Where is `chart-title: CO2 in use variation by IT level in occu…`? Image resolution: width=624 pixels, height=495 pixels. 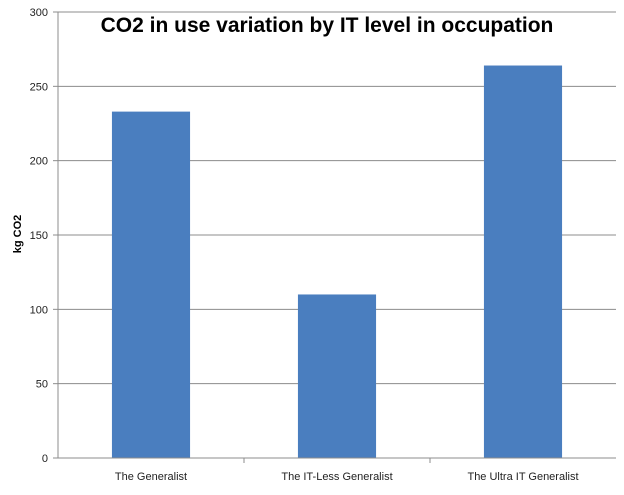 chart-title: CO2 in use variation by IT level in occu… is located at coordinates (327, 25).